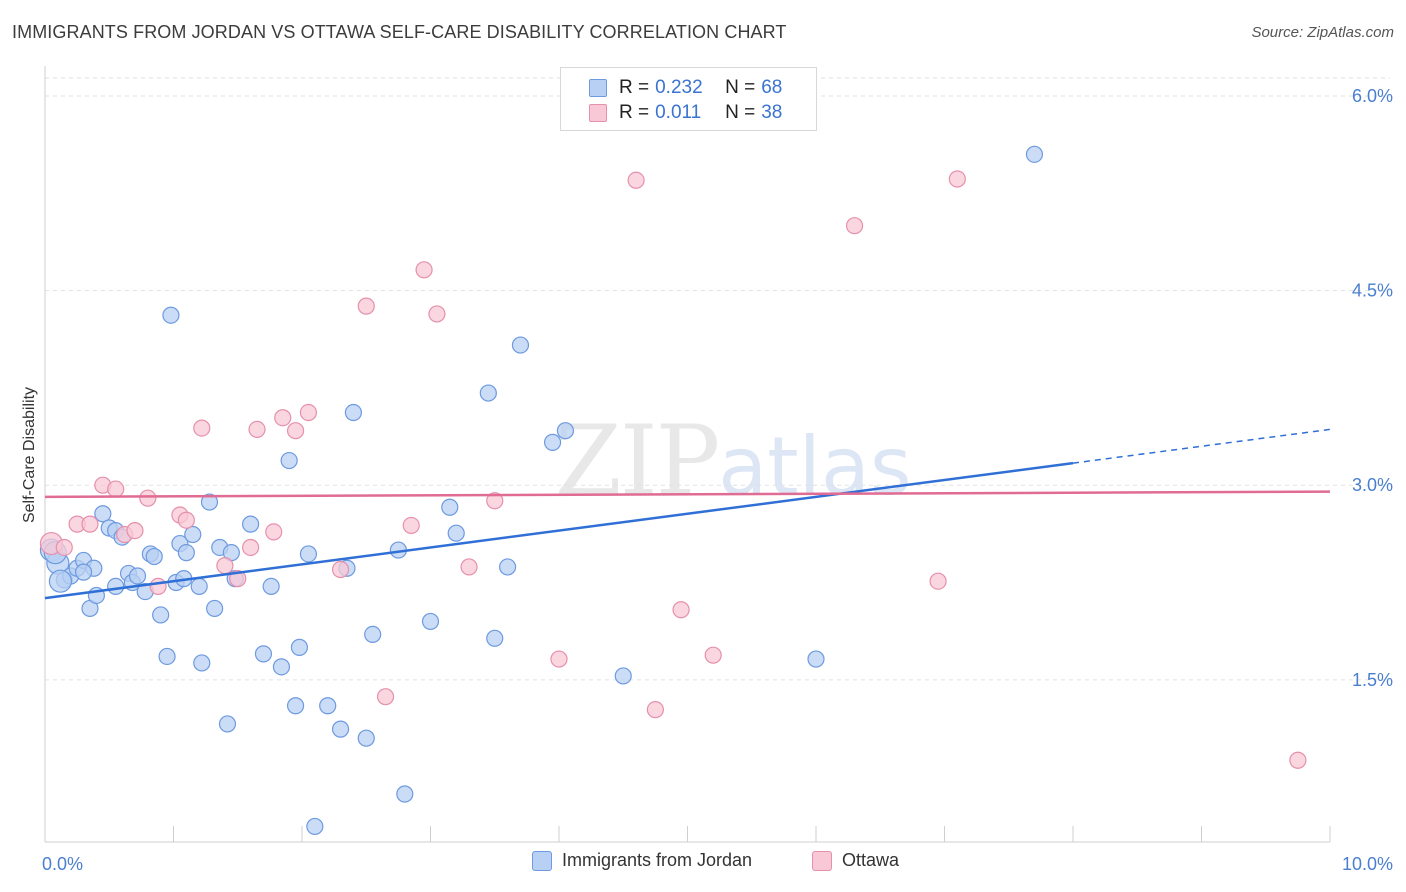  I want to click on series-legend: Immigrants from Jordan Ottawa, so click(703, 864).